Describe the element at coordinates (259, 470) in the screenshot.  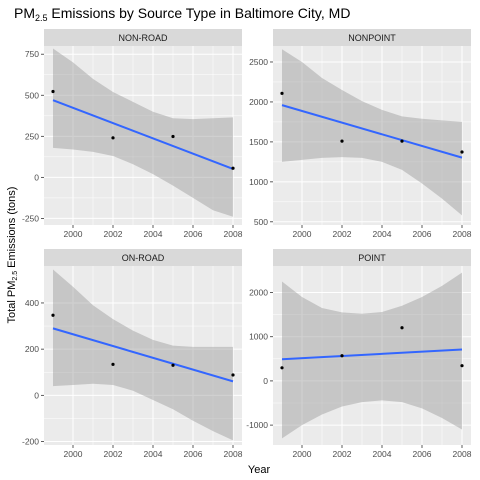
I see `x-axis-title: Year` at that location.